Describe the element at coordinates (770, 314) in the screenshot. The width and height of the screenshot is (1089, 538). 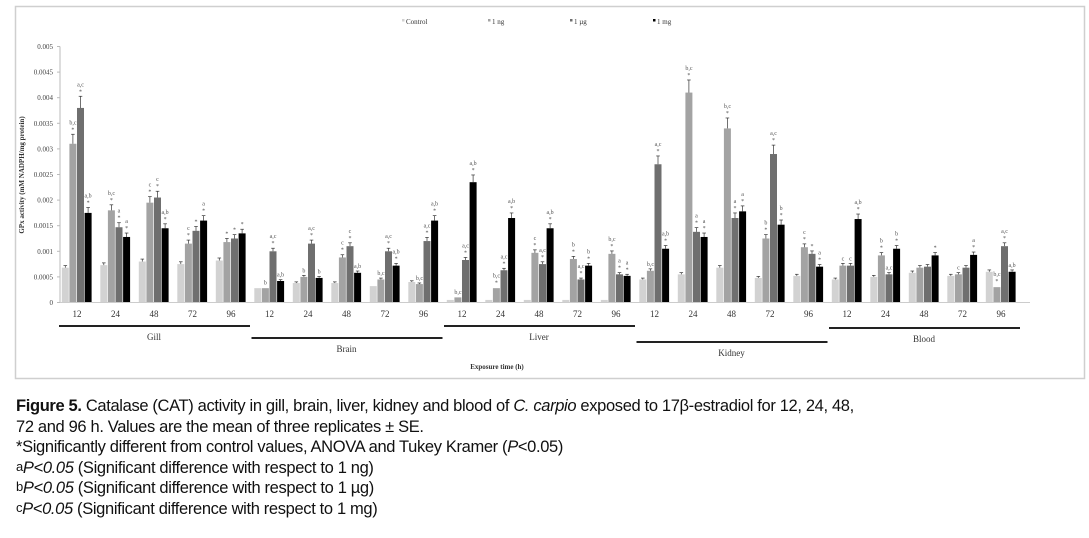
I see `x-tick-label: 72` at that location.